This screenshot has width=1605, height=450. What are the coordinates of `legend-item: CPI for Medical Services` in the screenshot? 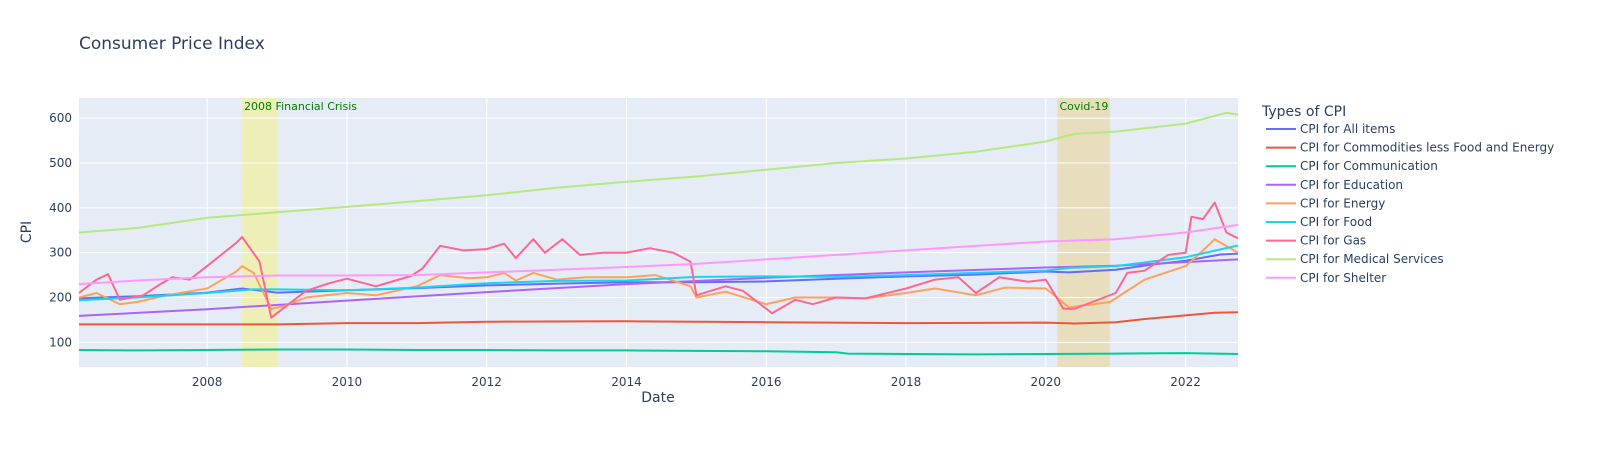 It's located at (1355, 259).